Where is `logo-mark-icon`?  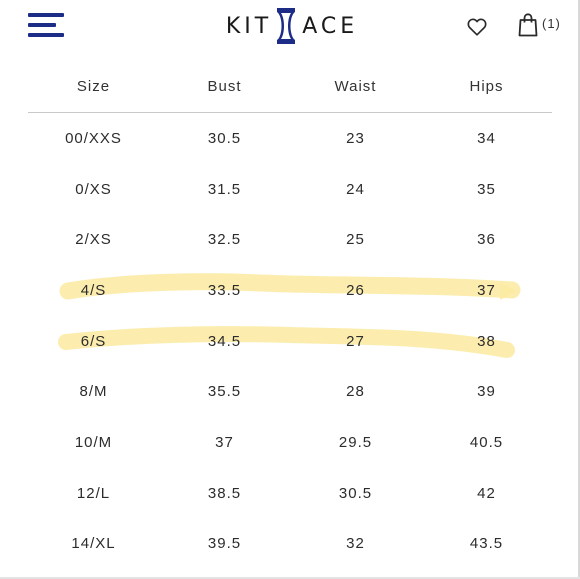
logo-mark-icon is located at coordinates (286, 26).